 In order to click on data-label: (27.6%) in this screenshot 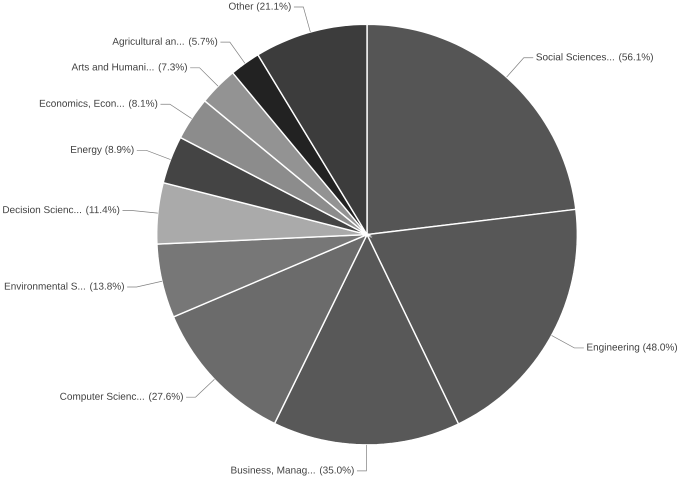, I will do `click(166, 397)`.